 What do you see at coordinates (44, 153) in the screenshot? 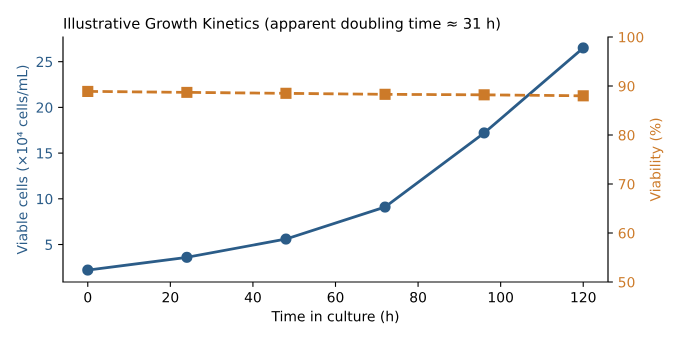
I see `y-tick-label: 15` at bounding box center [44, 153].